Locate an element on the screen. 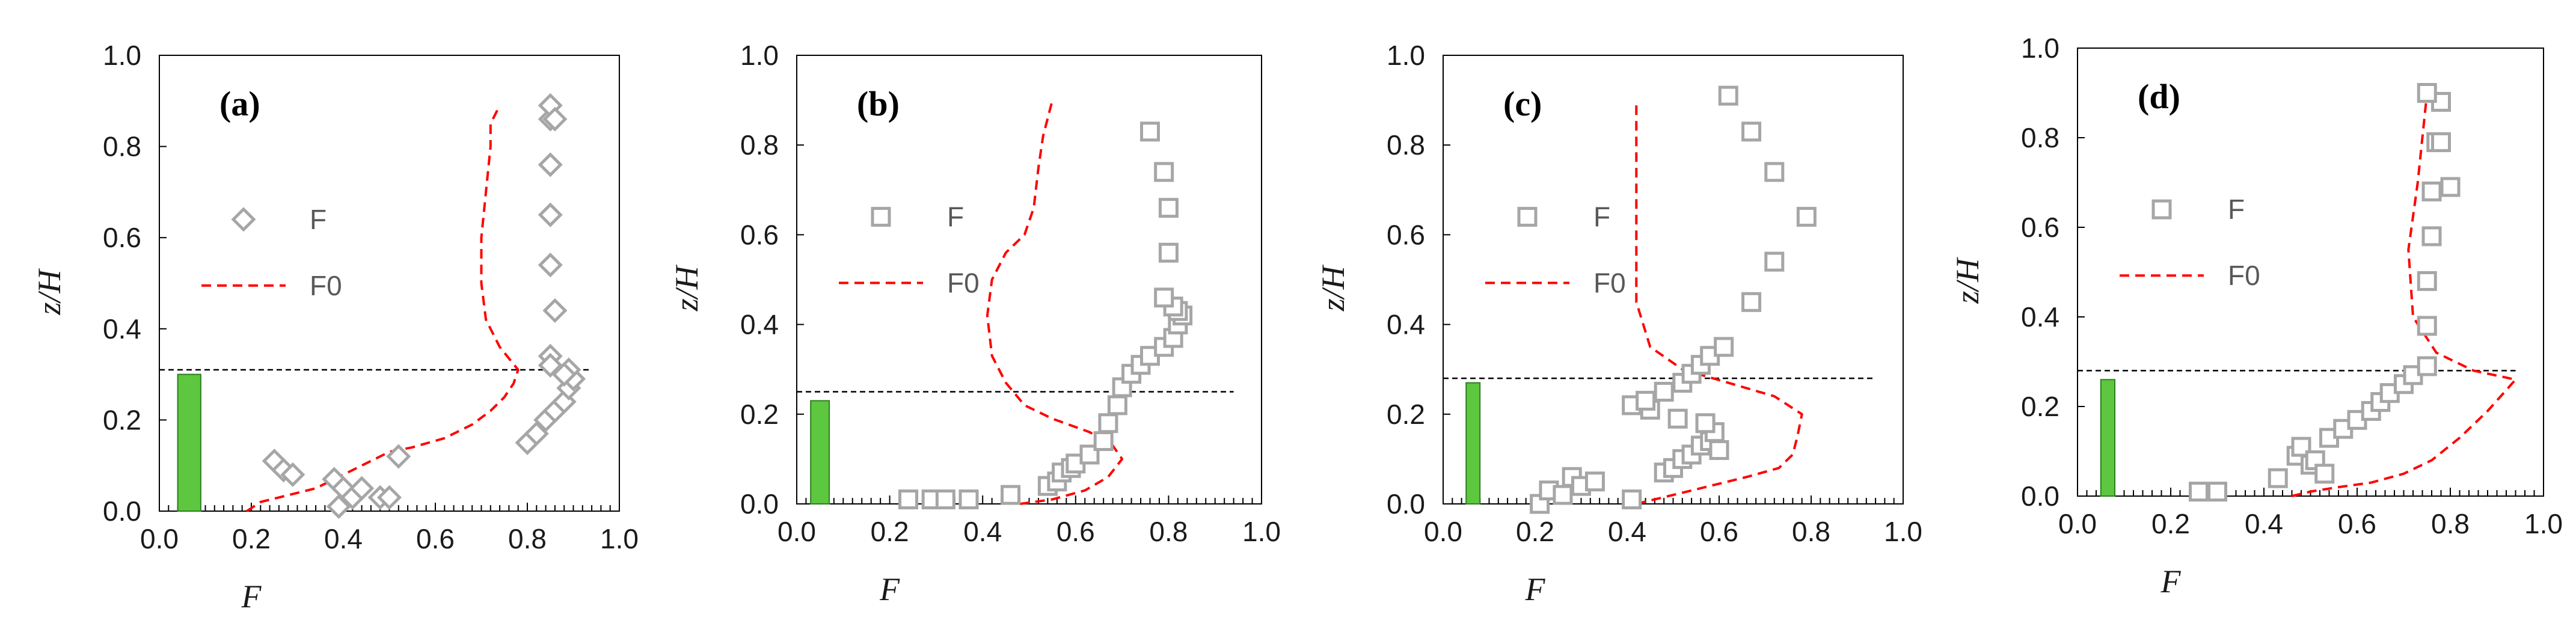 This screenshot has height=641, width=2576. panel-label: (a) is located at coordinates (239, 103).